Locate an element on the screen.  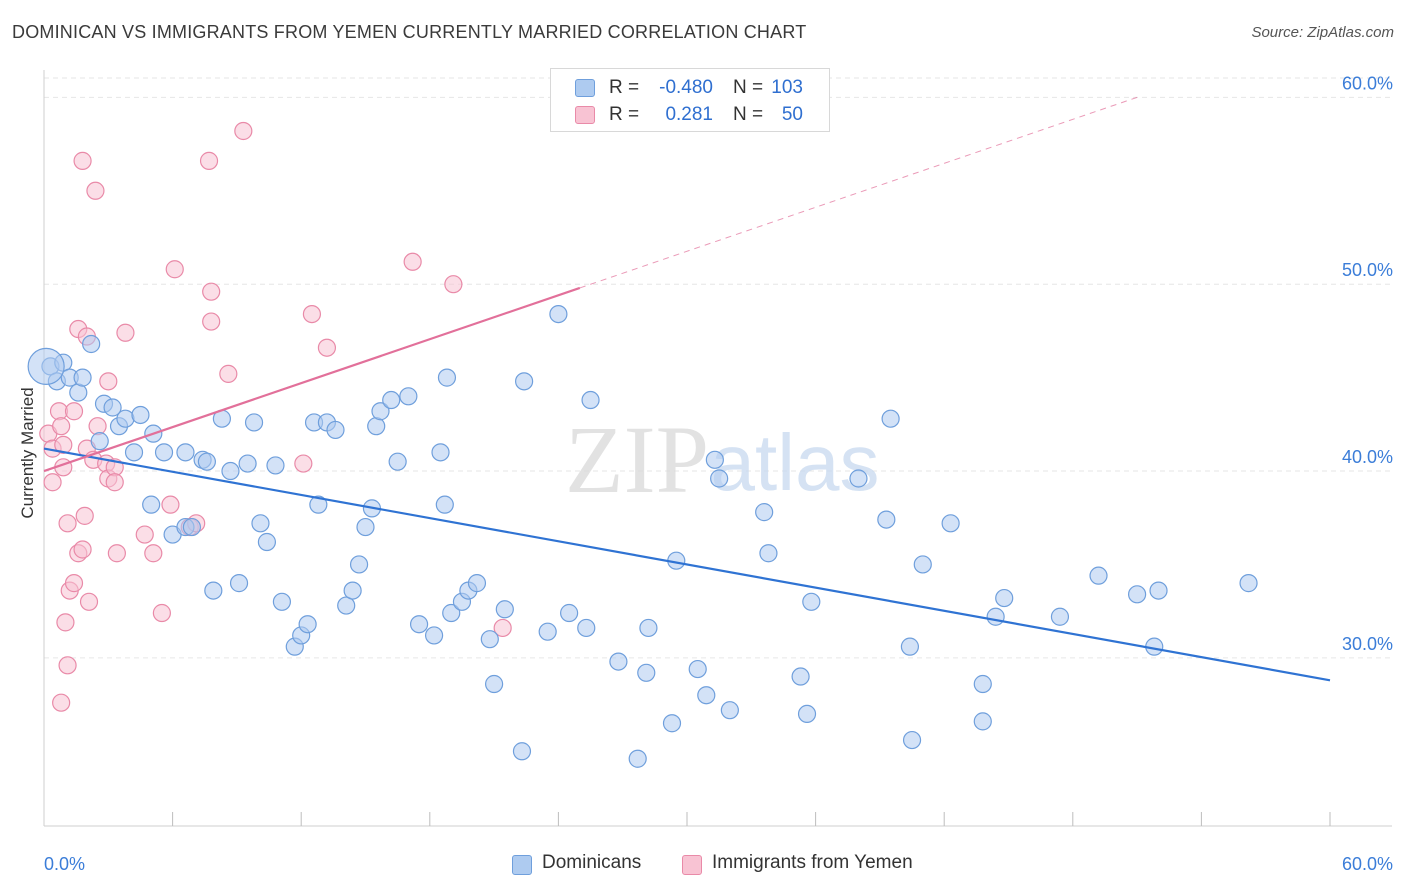
legend-n-label: N = is located at coordinates (748, 114).